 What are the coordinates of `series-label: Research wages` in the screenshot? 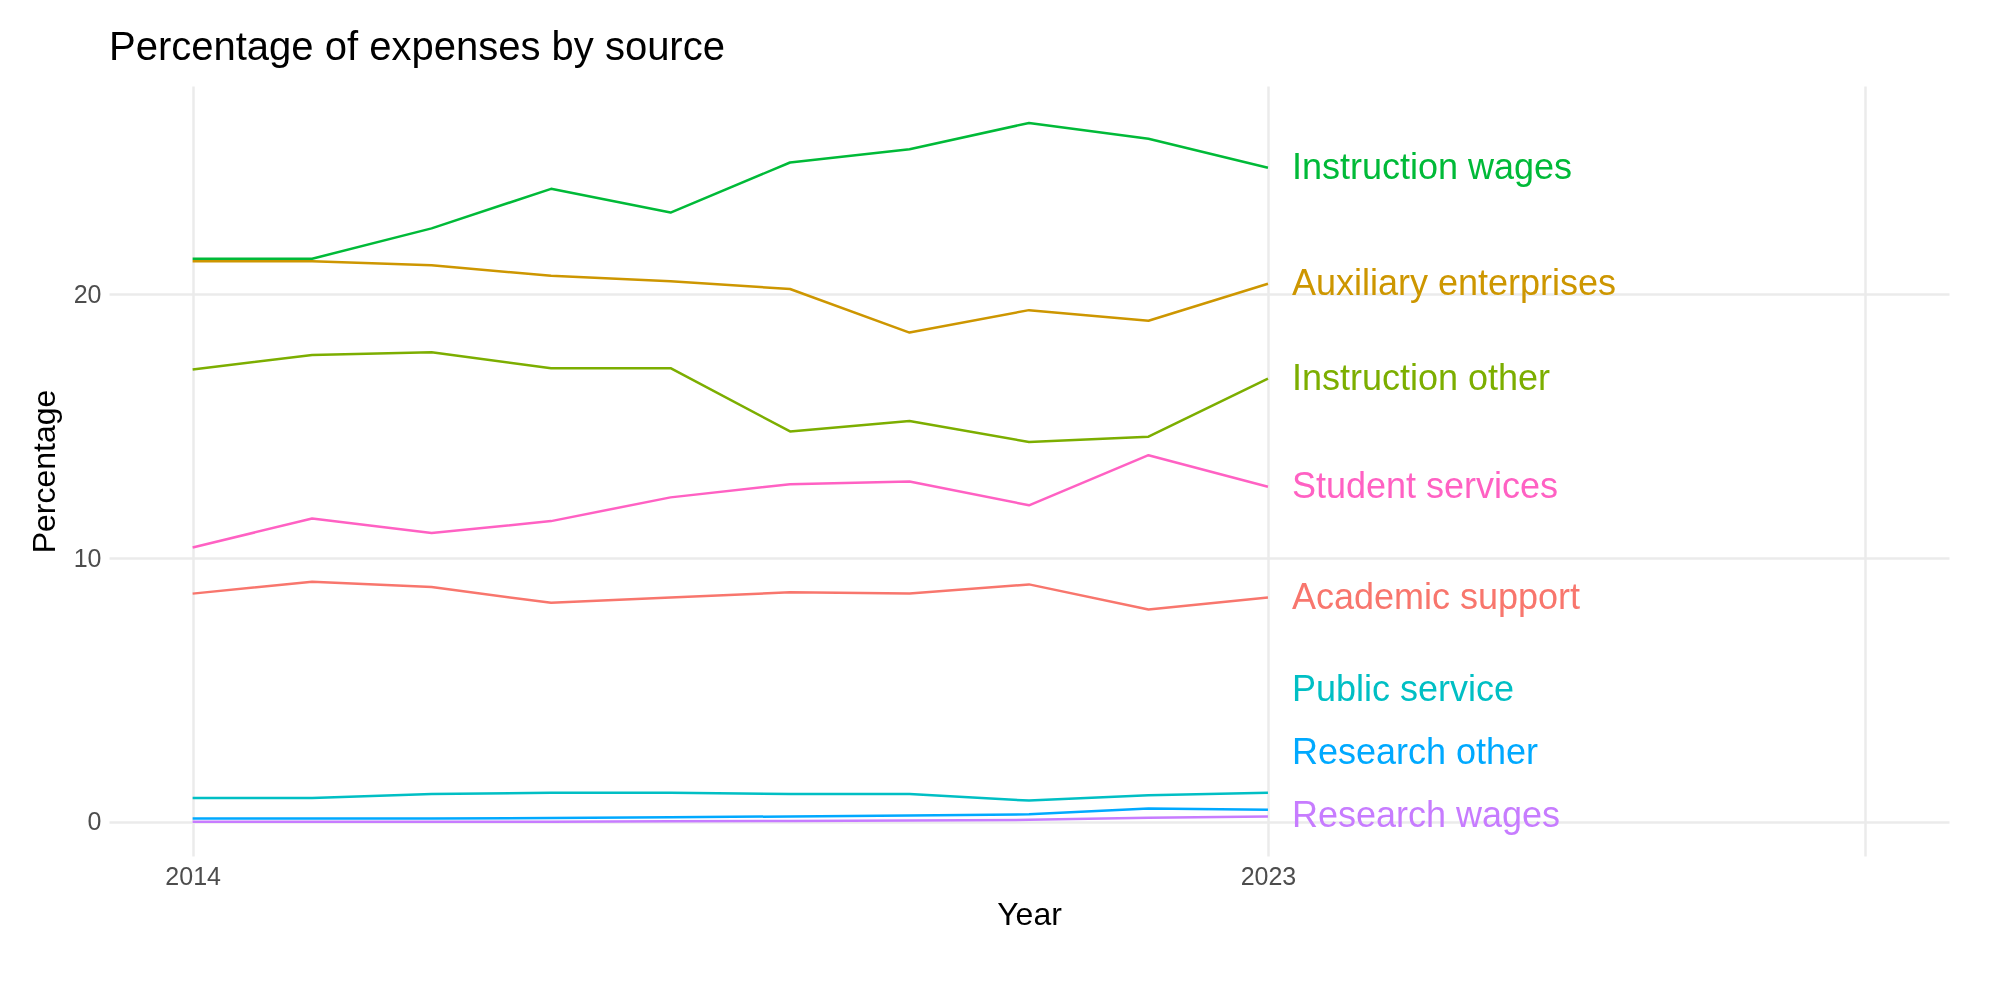 It's located at (1426, 815).